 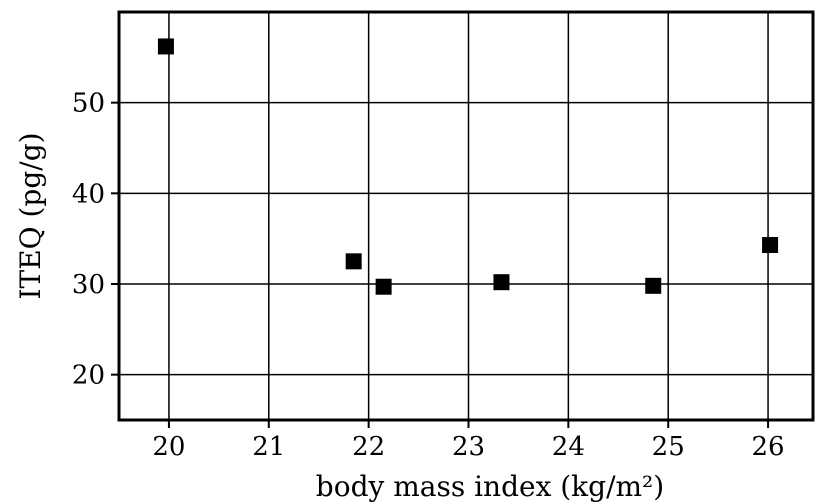 I want to click on y-axis-title: ITEQ (pg/g), so click(x=30, y=215).